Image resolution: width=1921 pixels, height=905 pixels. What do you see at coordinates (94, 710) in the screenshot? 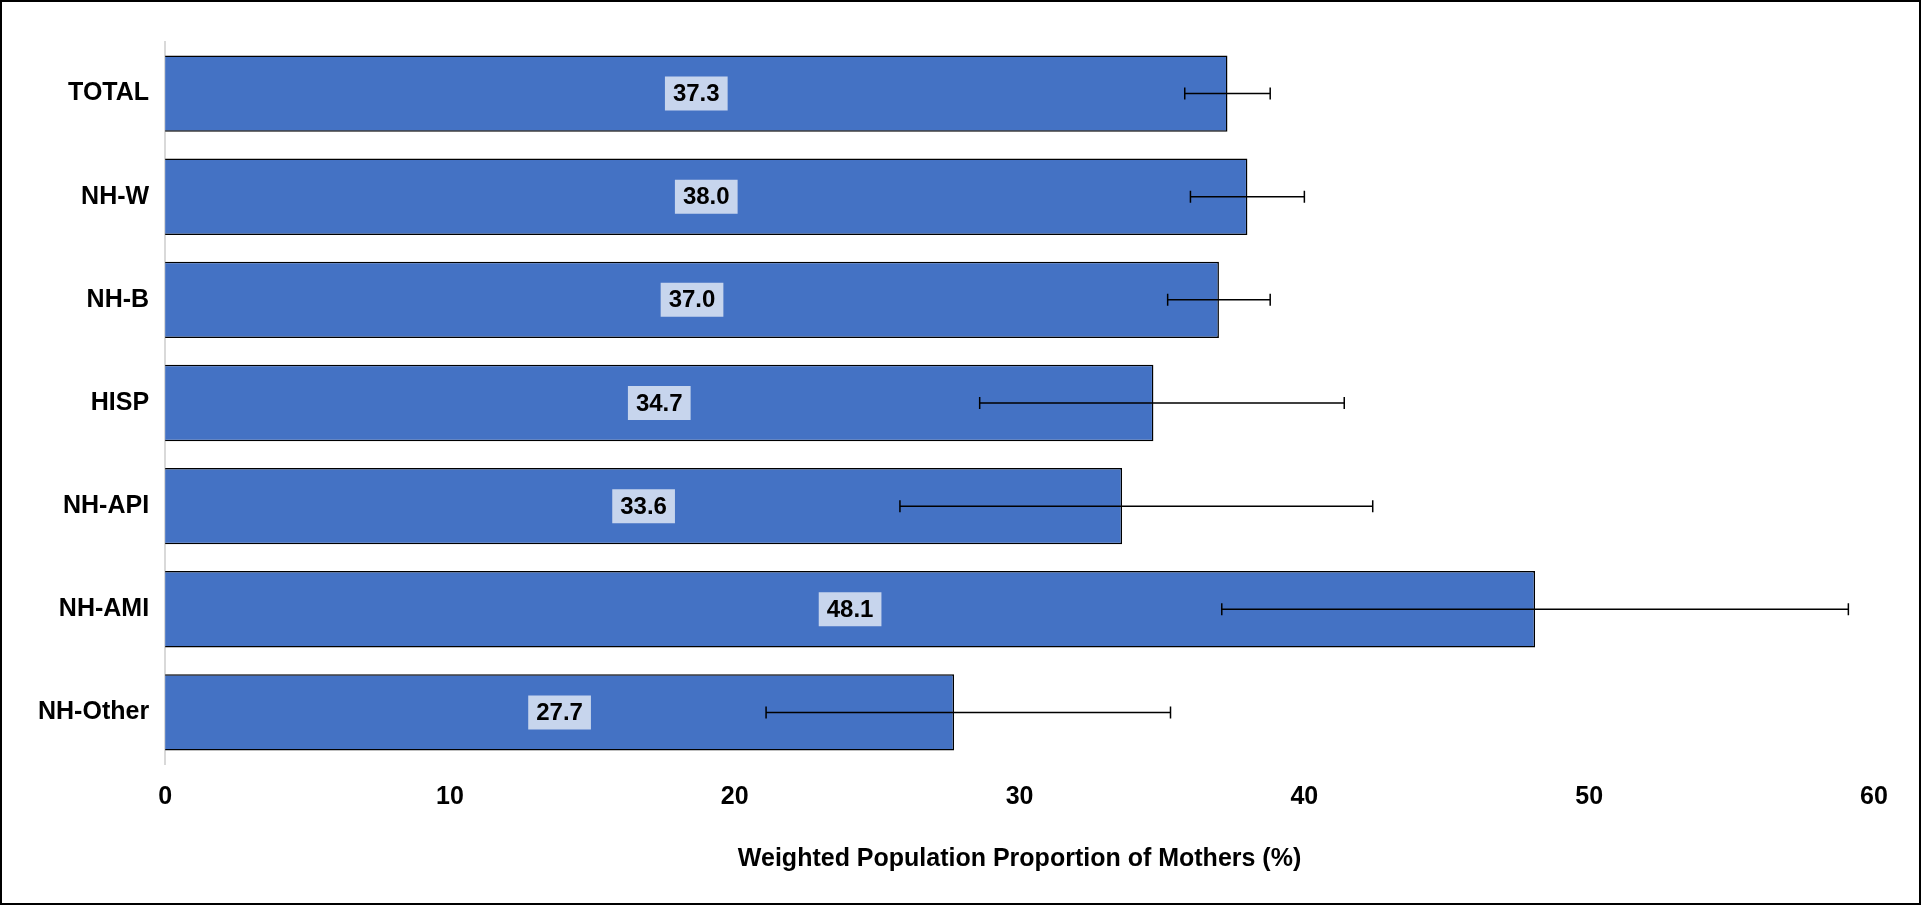
I see `y-tick-label: NH-Other` at bounding box center [94, 710].